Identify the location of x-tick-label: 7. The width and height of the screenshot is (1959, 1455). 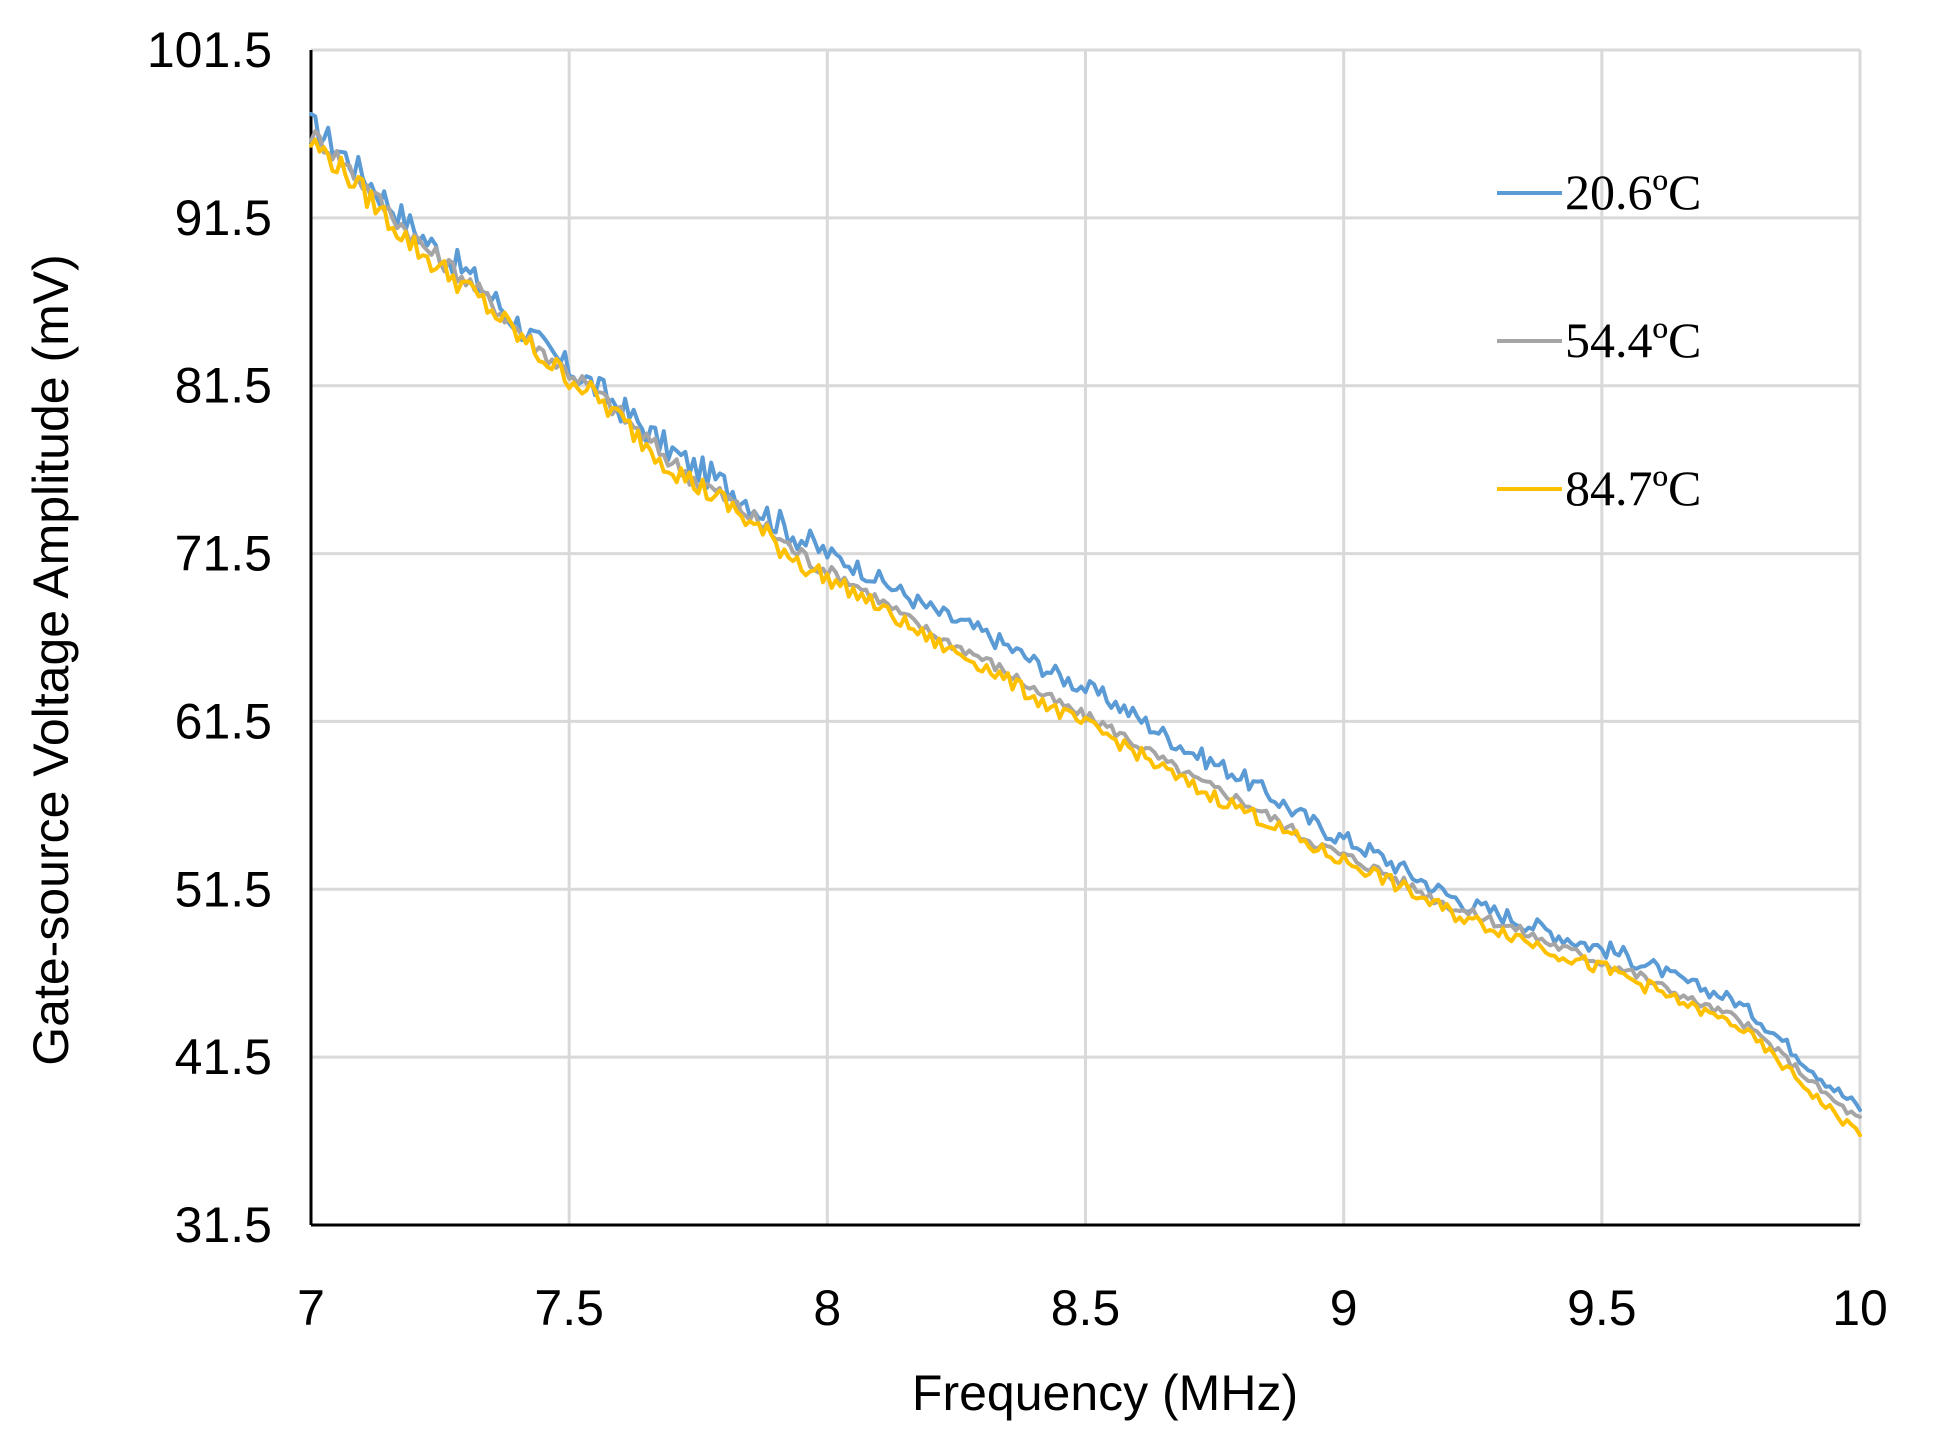
(311, 1308).